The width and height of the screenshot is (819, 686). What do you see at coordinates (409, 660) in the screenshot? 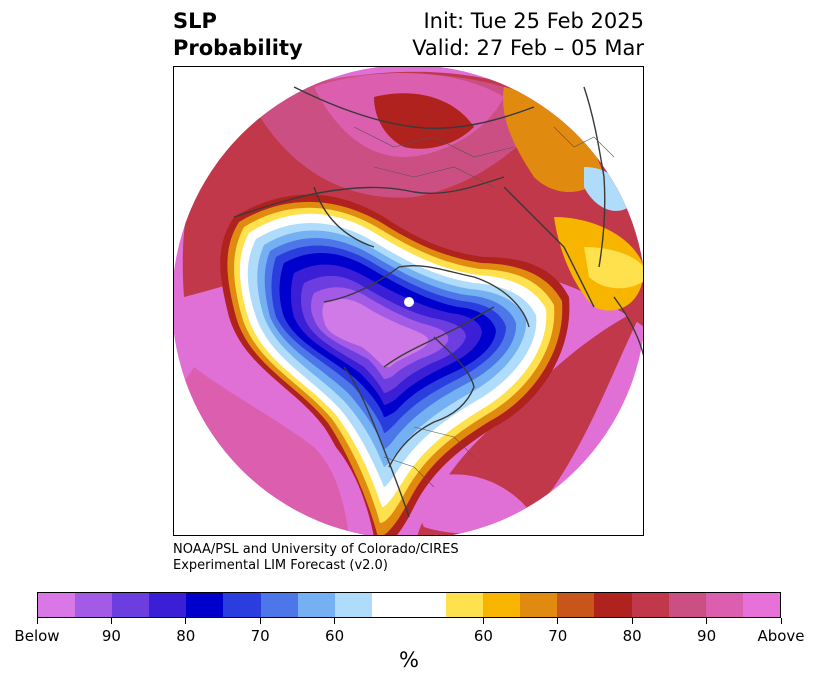
I see `colorbar-units: %` at bounding box center [409, 660].